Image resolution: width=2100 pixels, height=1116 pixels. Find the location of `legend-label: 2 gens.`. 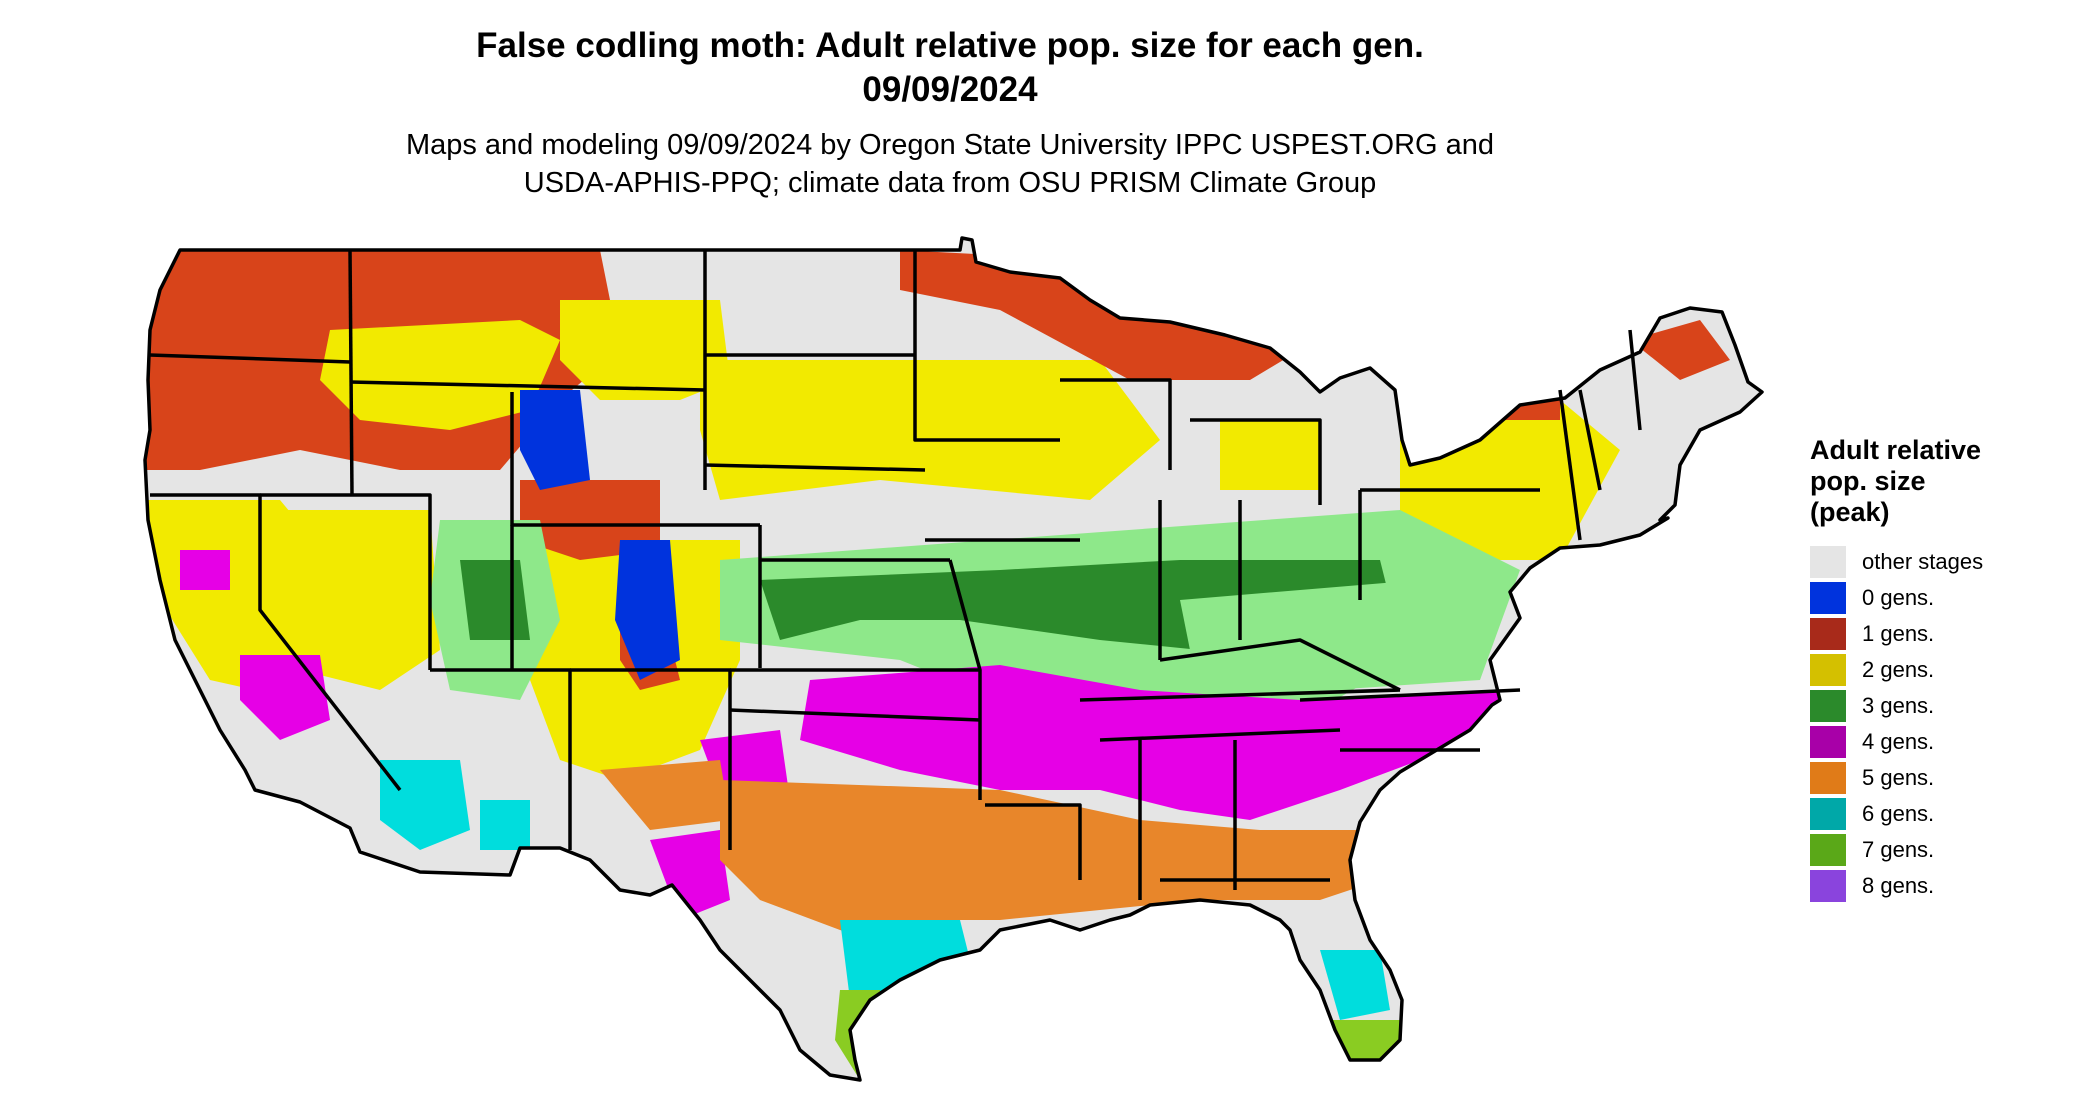

legend-label: 2 gens. is located at coordinates (1898, 669).